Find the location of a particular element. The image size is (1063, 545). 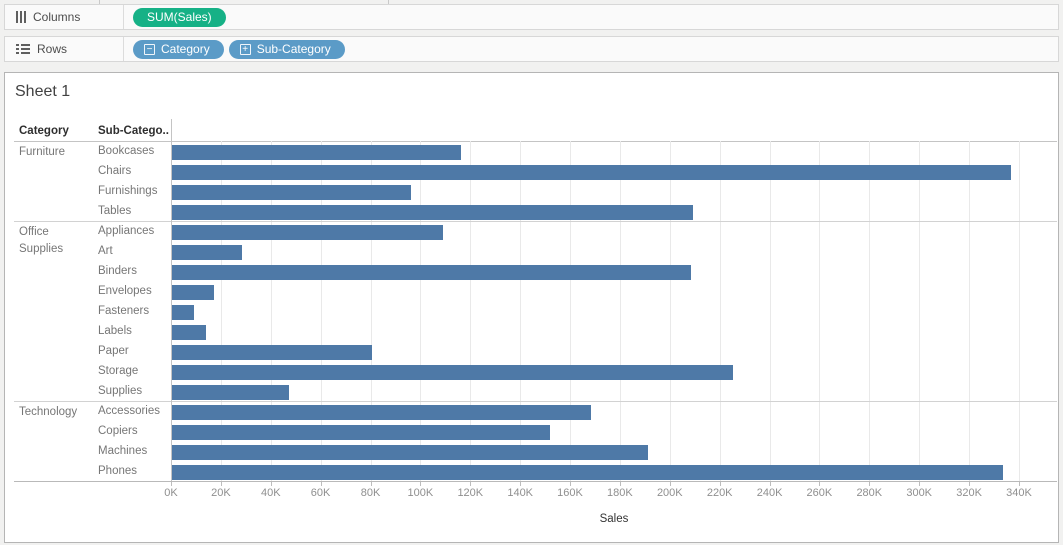

gridline-40K is located at coordinates (271, 311).